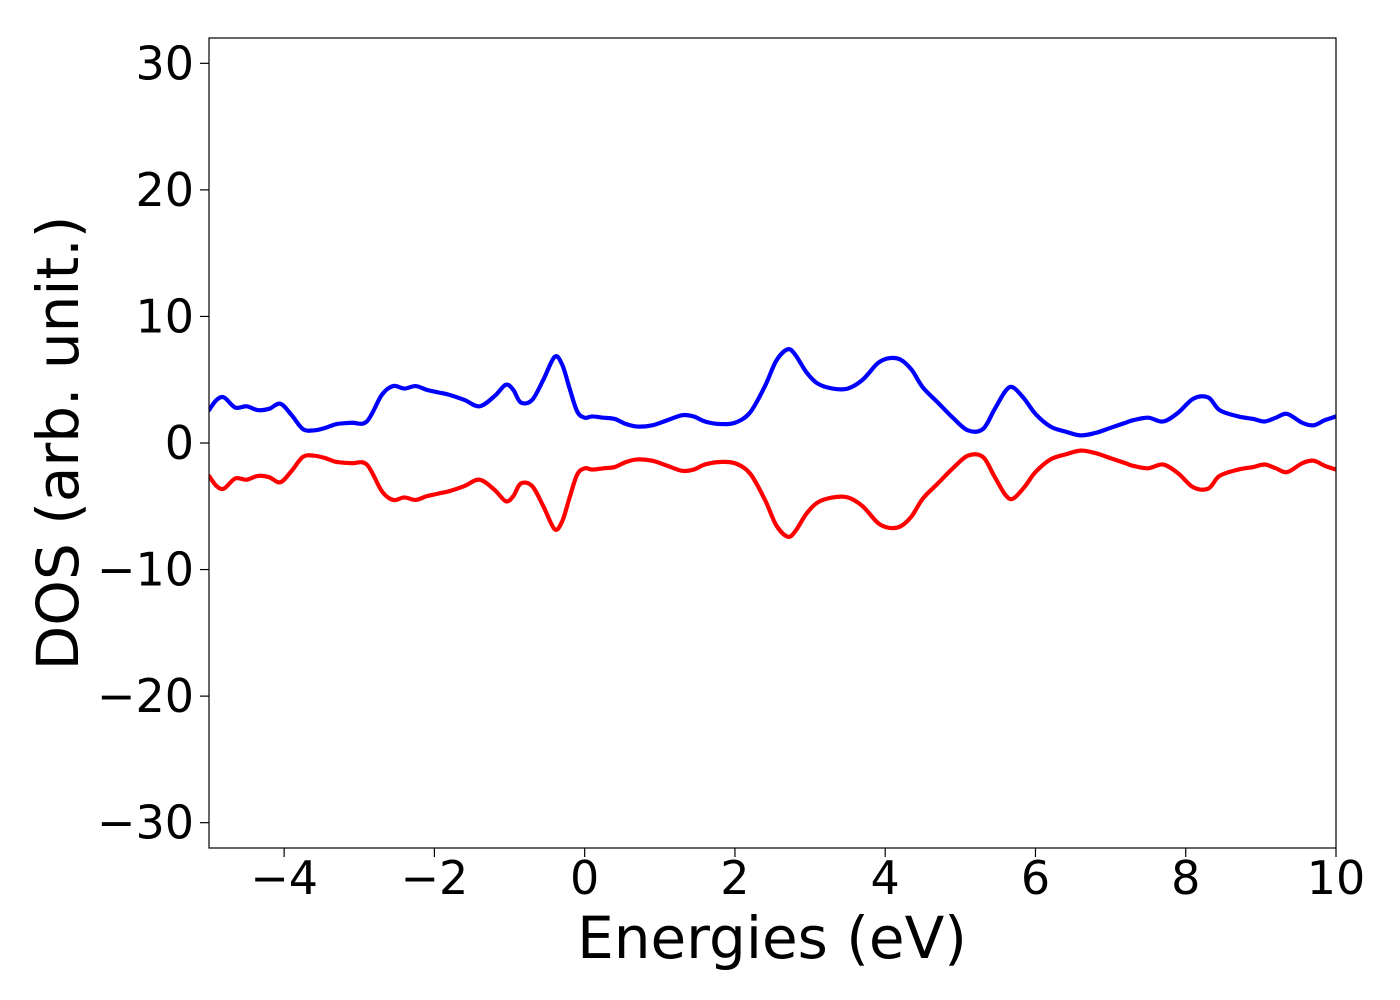  Describe the element at coordinates (58, 443) in the screenshot. I see `y-axis-title: DOS (arb. unit.)` at that location.